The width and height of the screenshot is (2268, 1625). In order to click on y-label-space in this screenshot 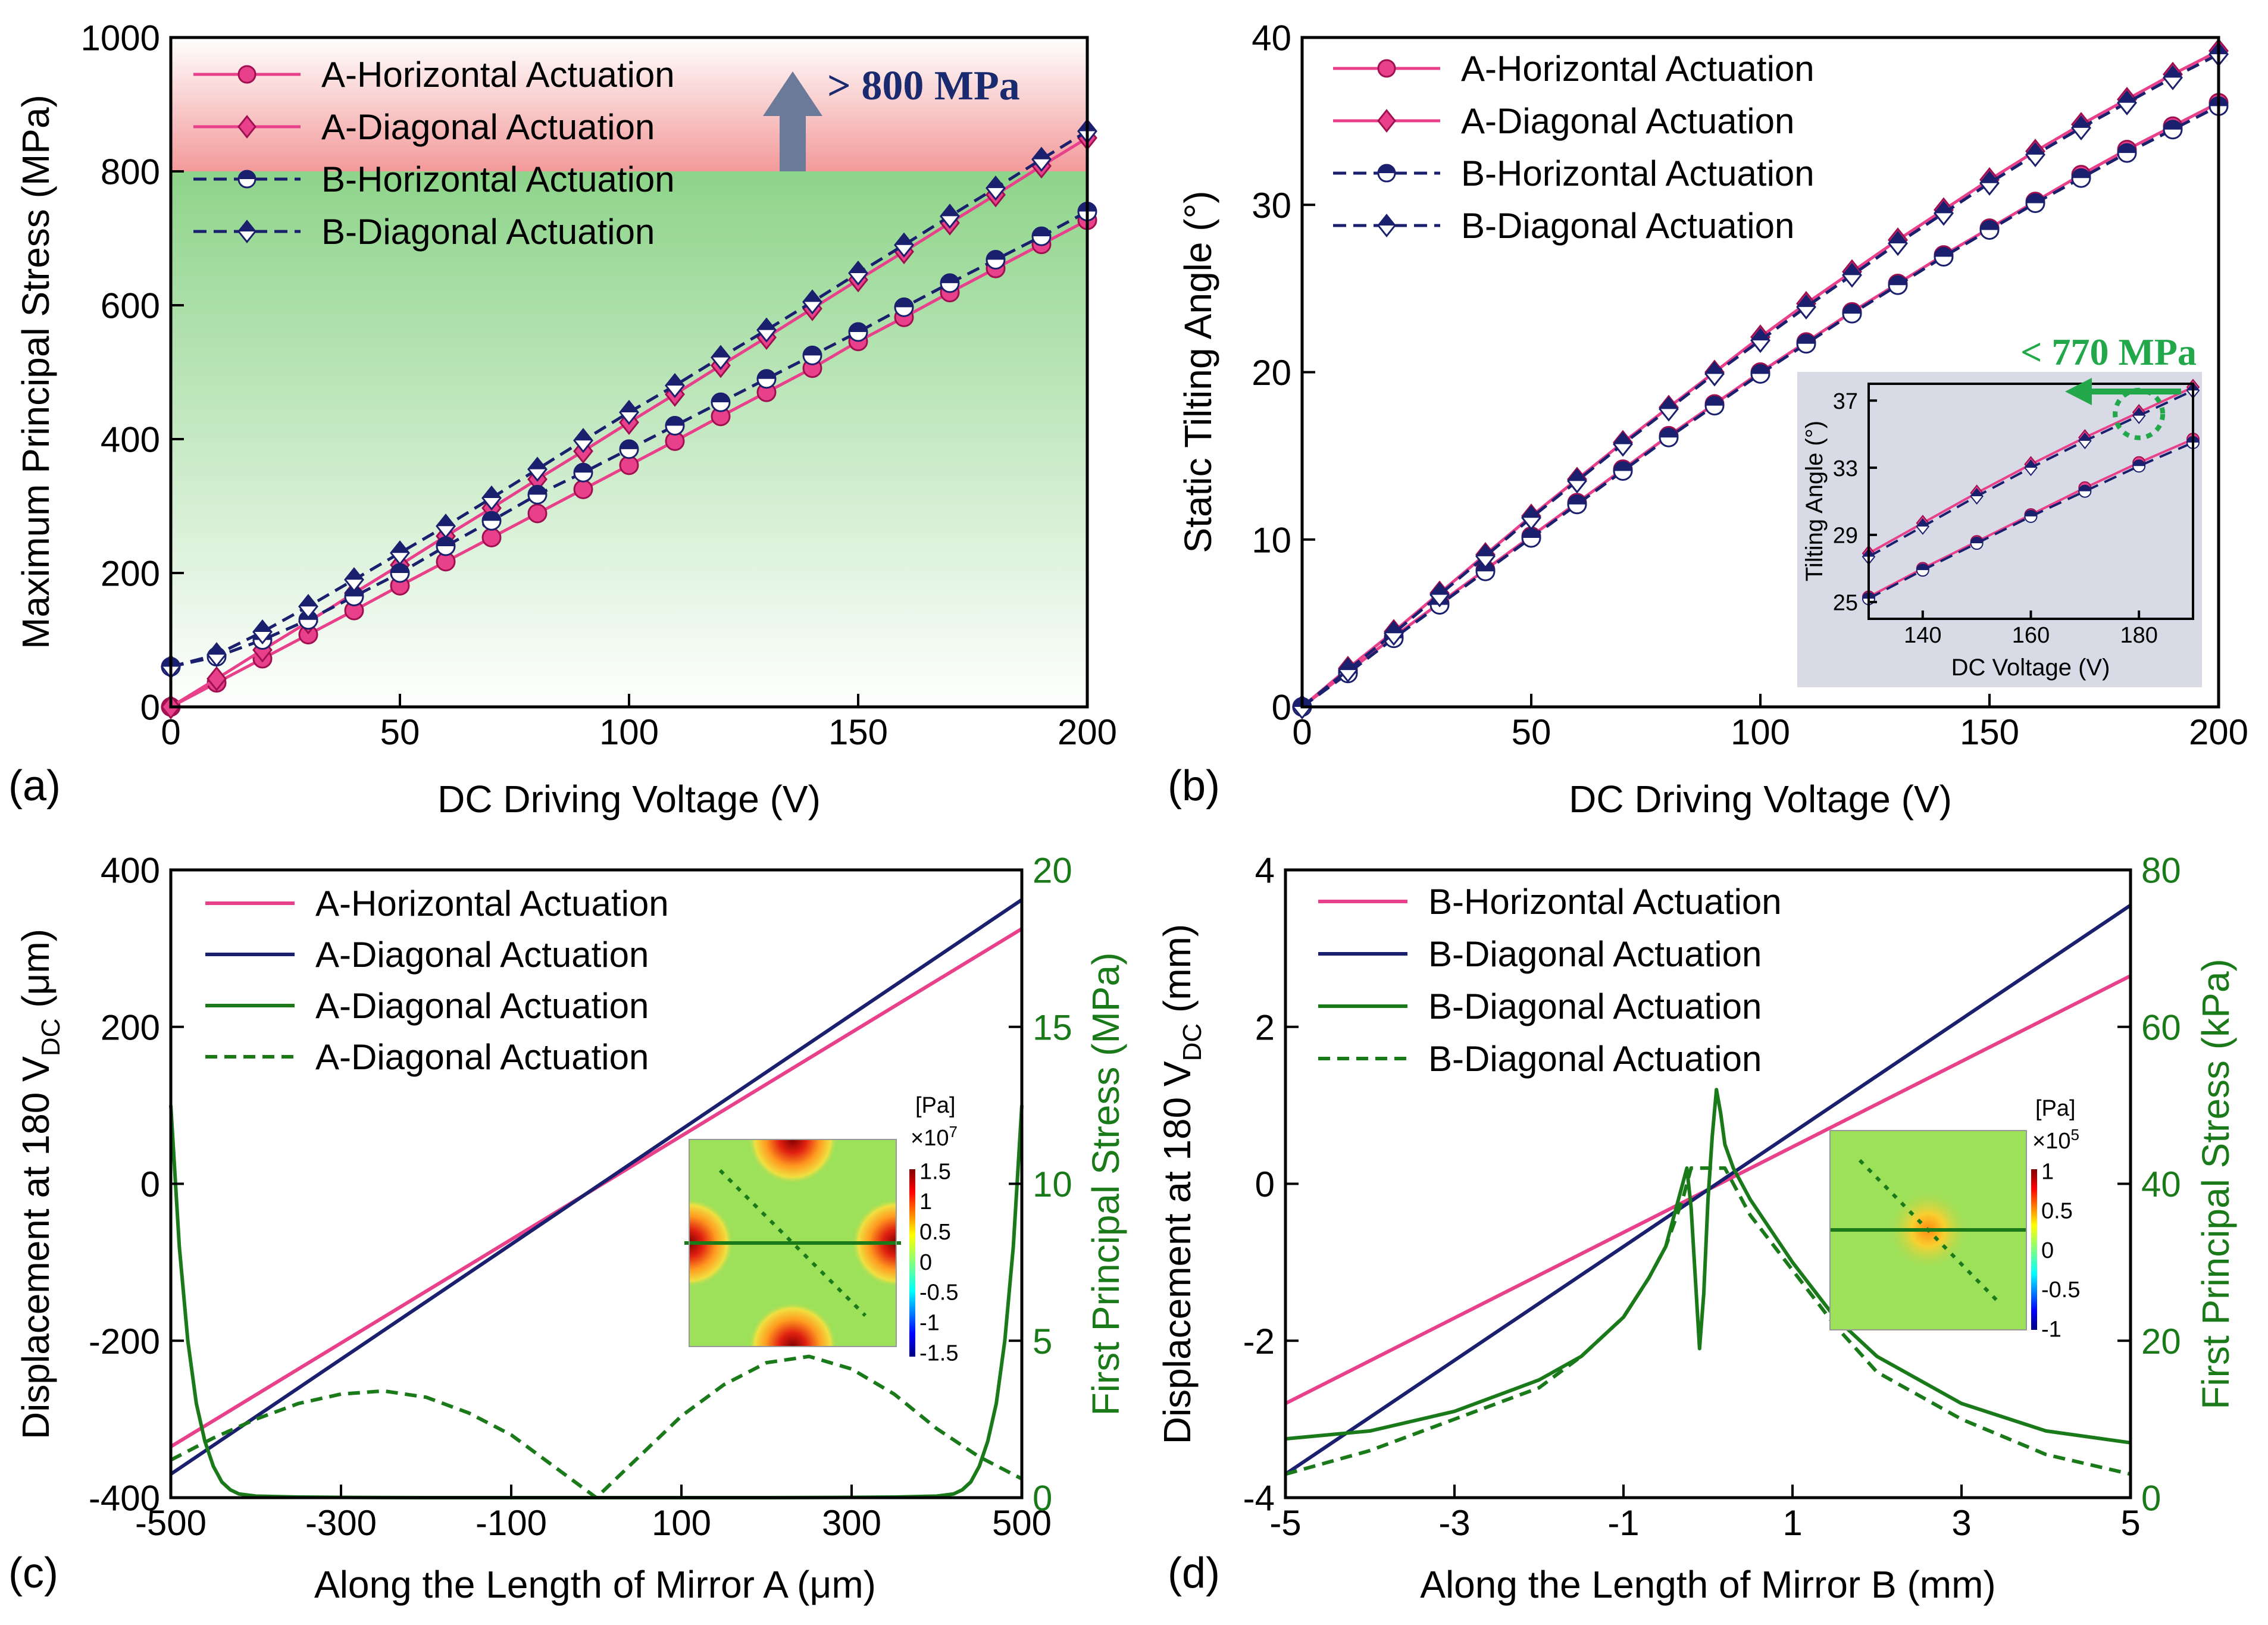, I will do `click(1177, 1018)`.